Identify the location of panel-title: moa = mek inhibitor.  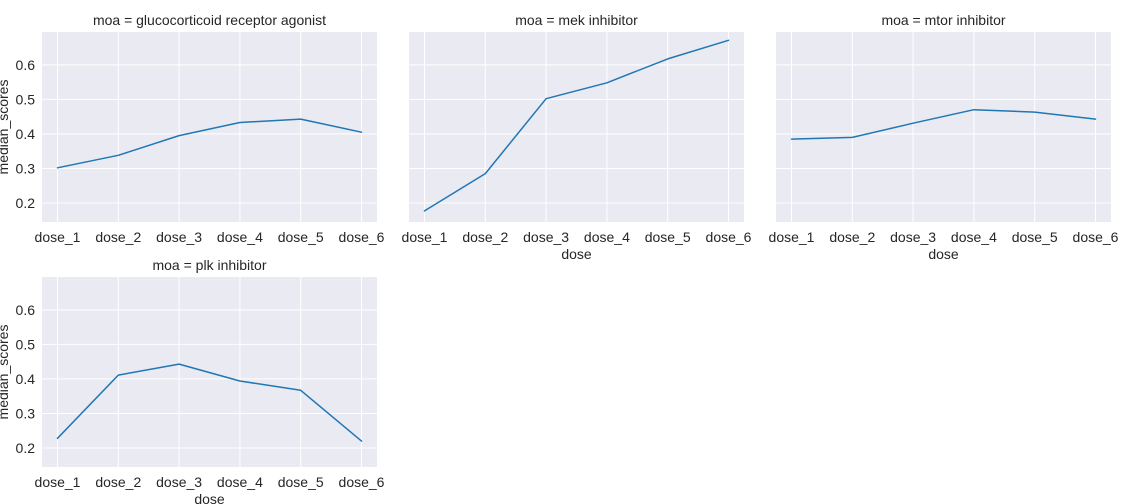
(576, 20).